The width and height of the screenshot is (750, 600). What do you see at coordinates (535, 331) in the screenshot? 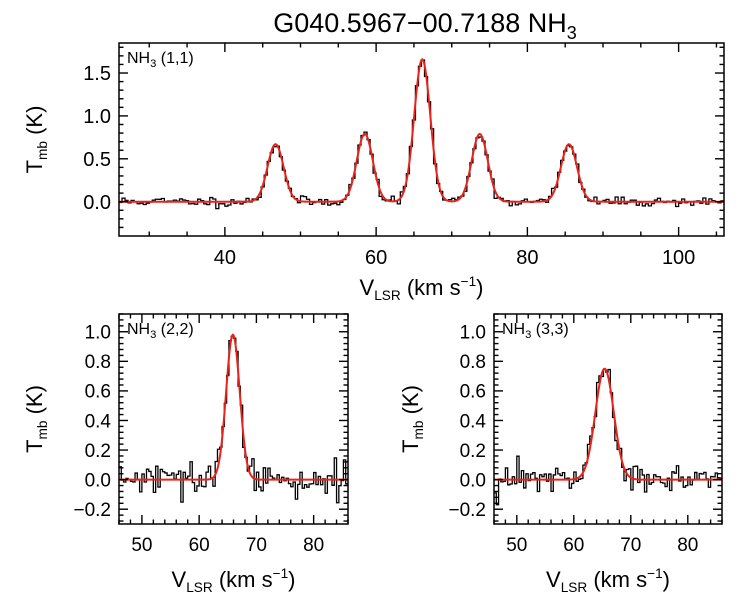
I see `transition-label: NH3 (3,3)` at bounding box center [535, 331].